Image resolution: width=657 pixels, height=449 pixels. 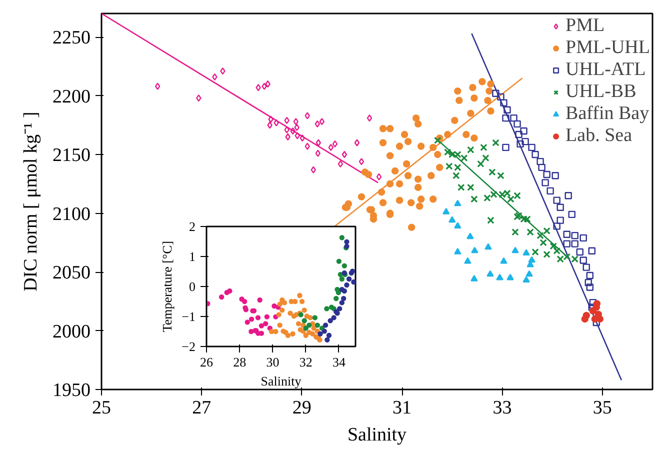 I want to click on y-tick-label: 2250, so click(x=71, y=38).